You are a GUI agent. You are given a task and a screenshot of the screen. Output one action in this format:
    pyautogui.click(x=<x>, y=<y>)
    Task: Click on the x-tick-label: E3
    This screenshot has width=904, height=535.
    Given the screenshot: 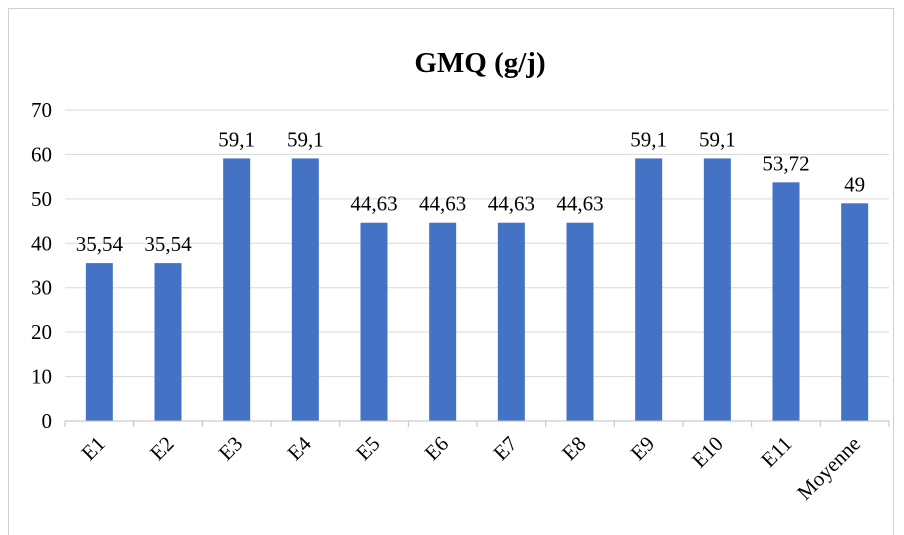 What is the action you would take?
    pyautogui.click(x=230, y=448)
    